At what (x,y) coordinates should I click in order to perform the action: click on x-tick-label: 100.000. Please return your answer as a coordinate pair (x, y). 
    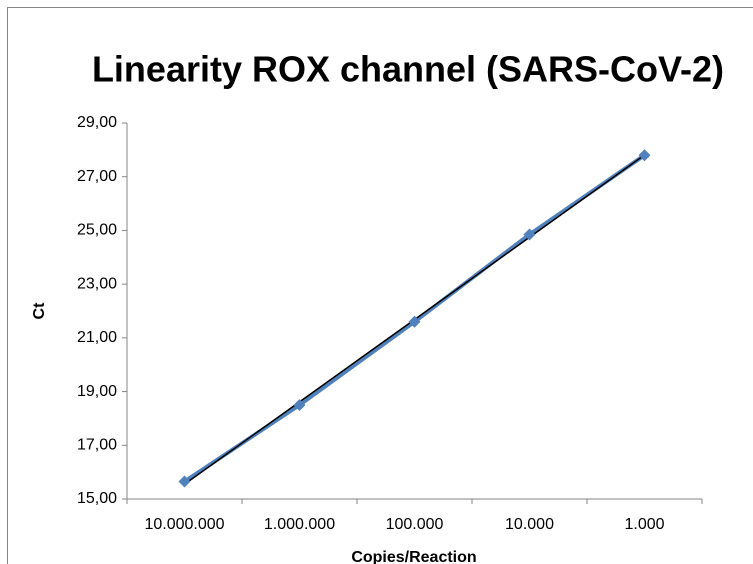
    Looking at the image, I should click on (415, 524).